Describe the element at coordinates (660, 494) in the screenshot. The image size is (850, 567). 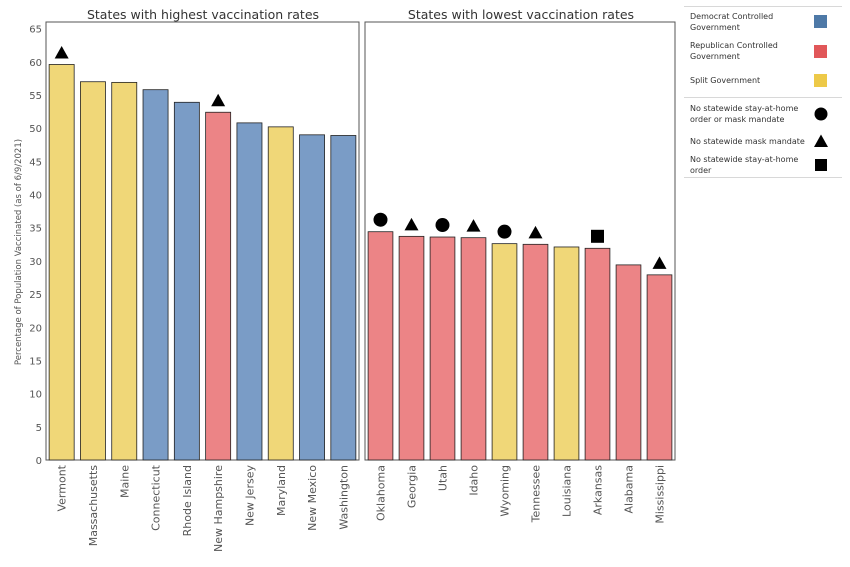
I see `x-tick-label: Mississippi` at that location.